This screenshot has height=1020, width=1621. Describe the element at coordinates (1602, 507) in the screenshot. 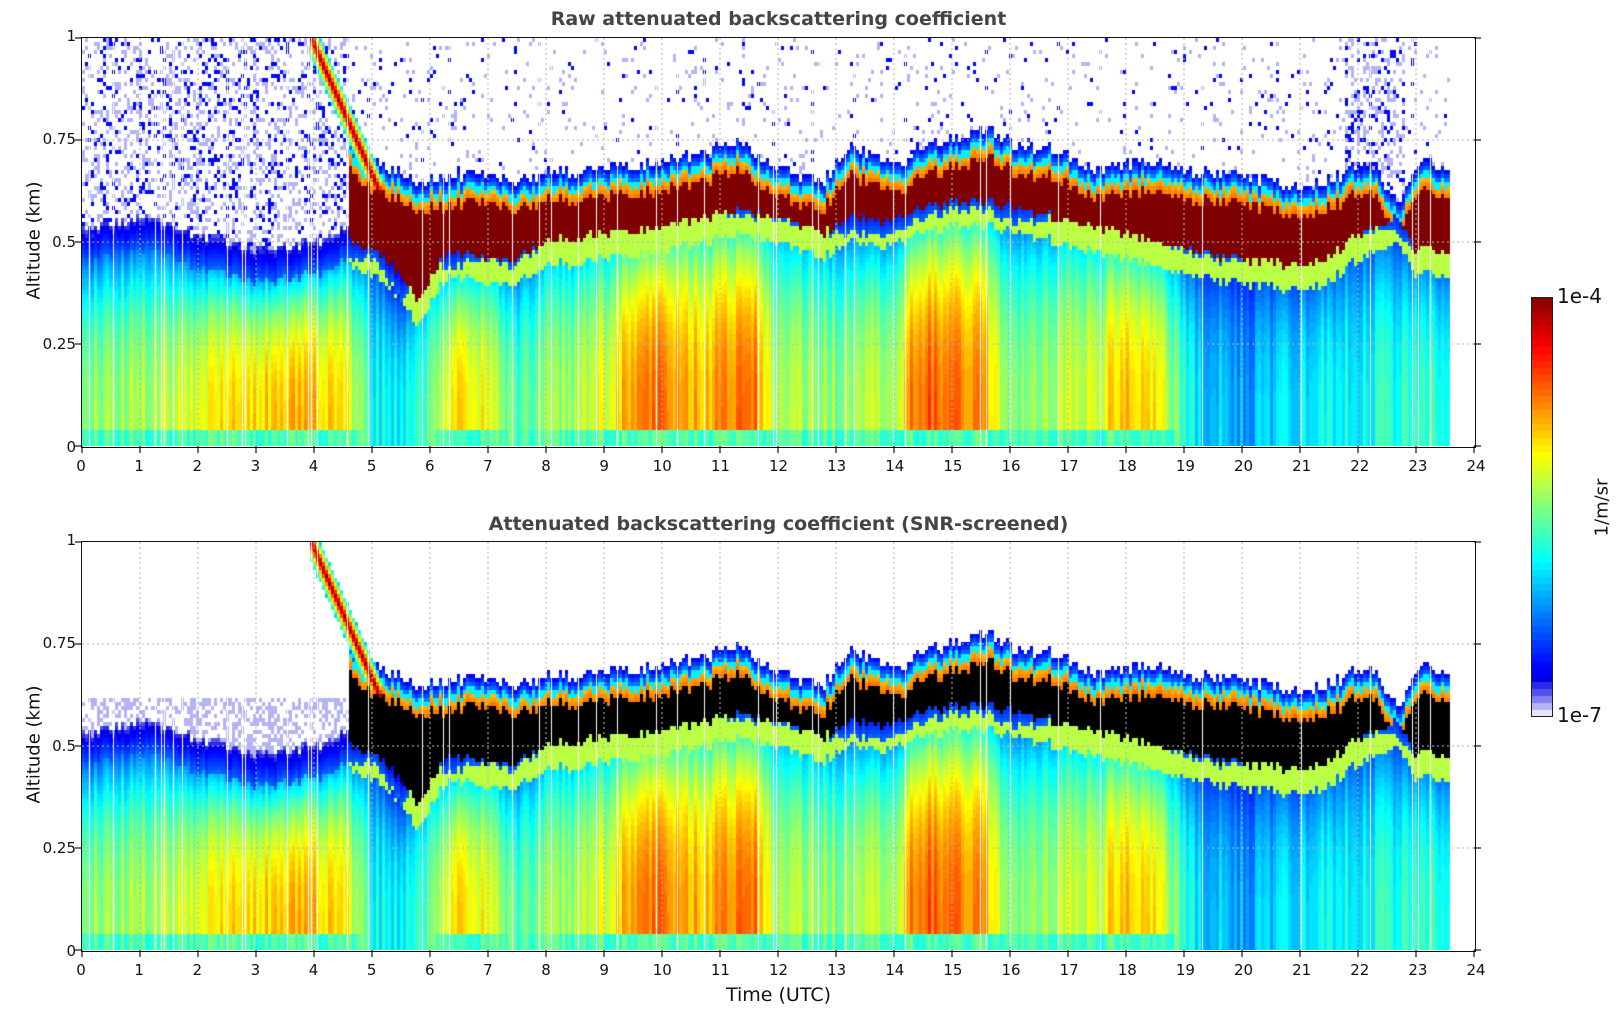

I see `colorbar-unit-label: 1/m/sr` at that location.